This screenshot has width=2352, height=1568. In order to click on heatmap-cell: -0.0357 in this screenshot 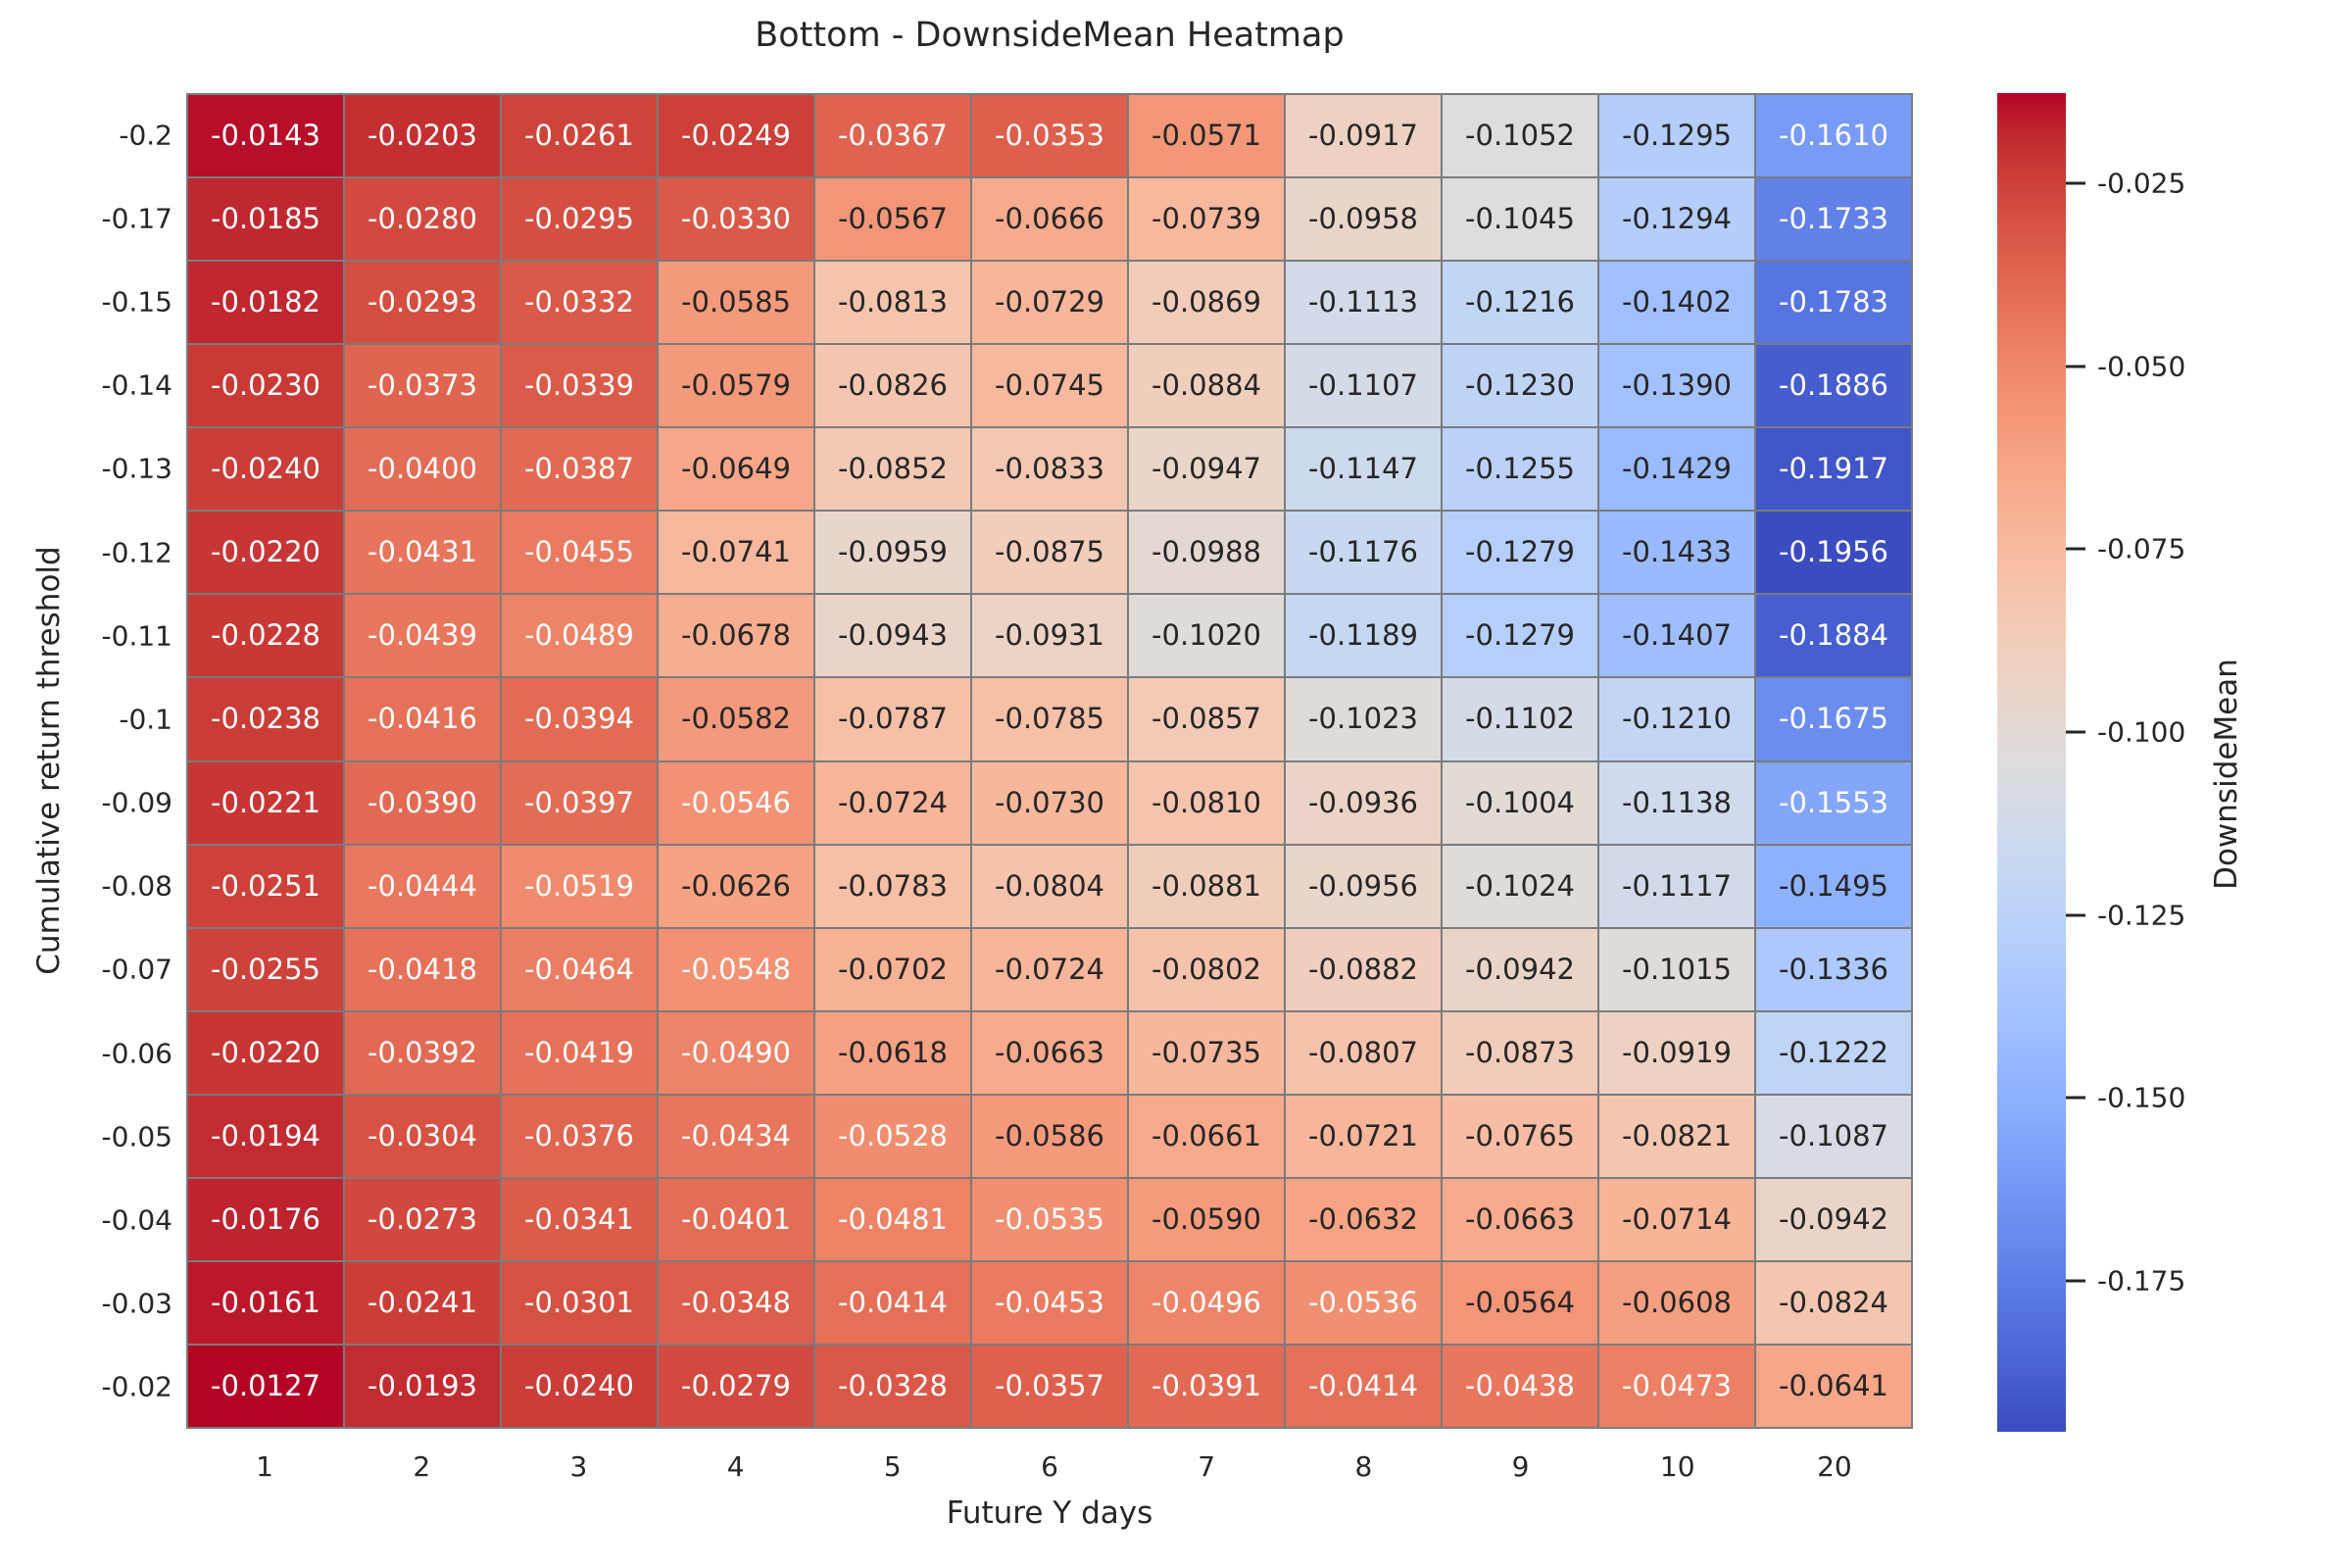, I will do `click(1049, 1386)`.